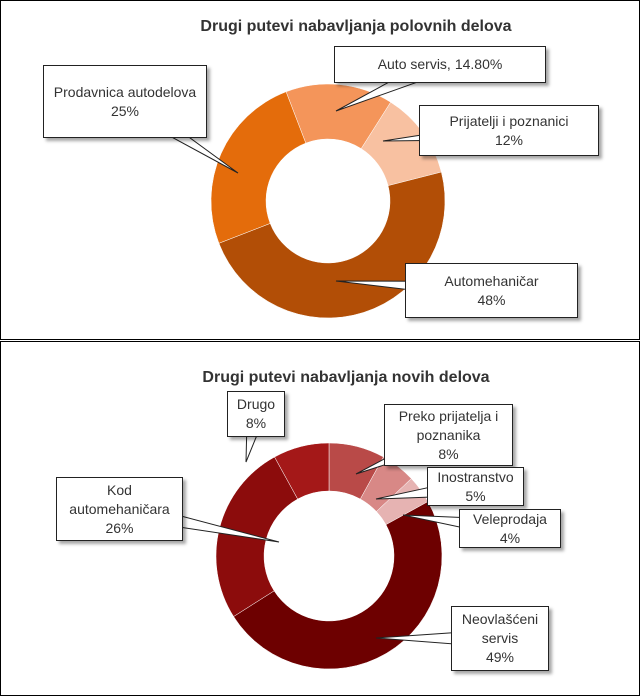 This screenshot has height=696, width=640. I want to click on data-label: Preko prijatelja i poznanika 8%, so click(448, 435).